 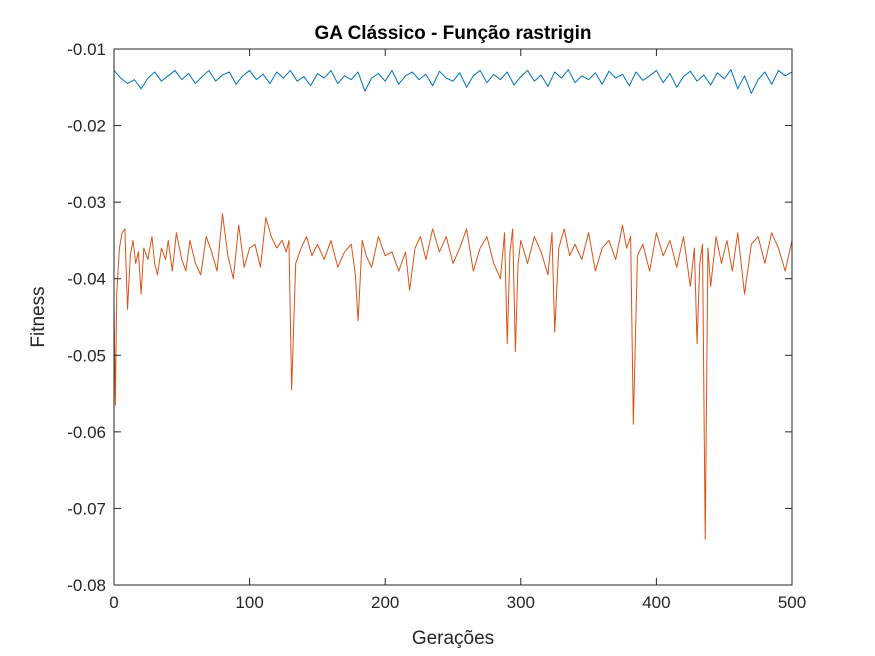 I want to click on y-tick-label: -0.04, so click(x=86, y=279).